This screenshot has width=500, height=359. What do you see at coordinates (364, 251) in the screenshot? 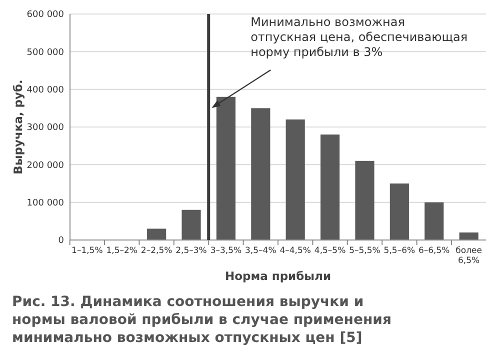
I see `x-tick-label: 5–5,5%` at bounding box center [364, 251].